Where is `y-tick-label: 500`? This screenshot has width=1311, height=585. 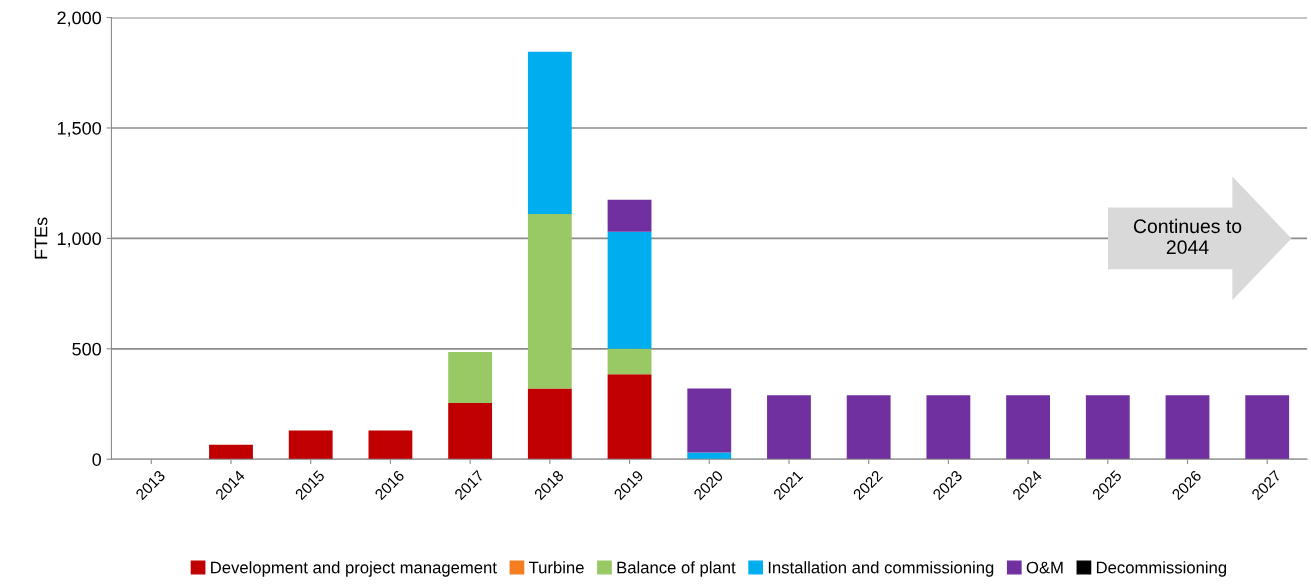 y-tick-label: 500 is located at coordinates (87, 349).